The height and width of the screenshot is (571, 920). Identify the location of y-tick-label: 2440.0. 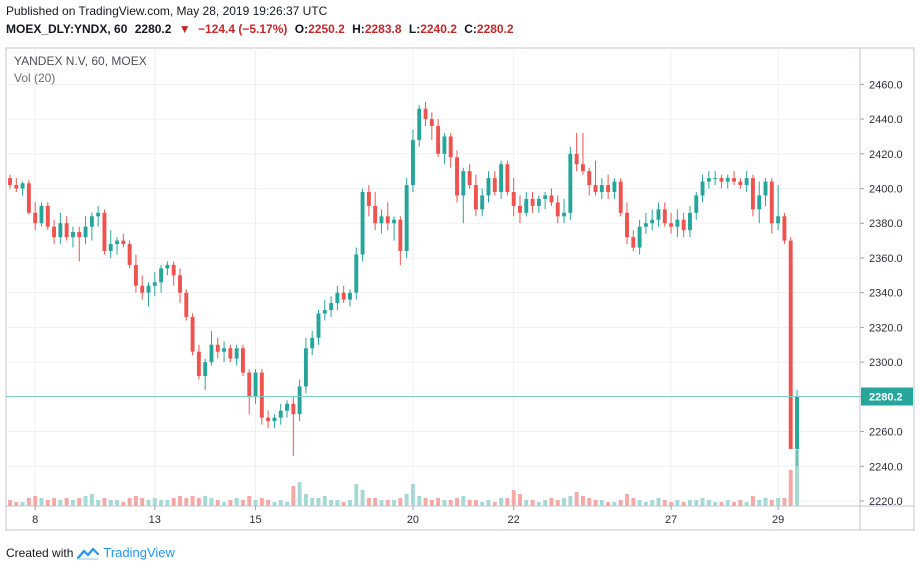
(886, 120).